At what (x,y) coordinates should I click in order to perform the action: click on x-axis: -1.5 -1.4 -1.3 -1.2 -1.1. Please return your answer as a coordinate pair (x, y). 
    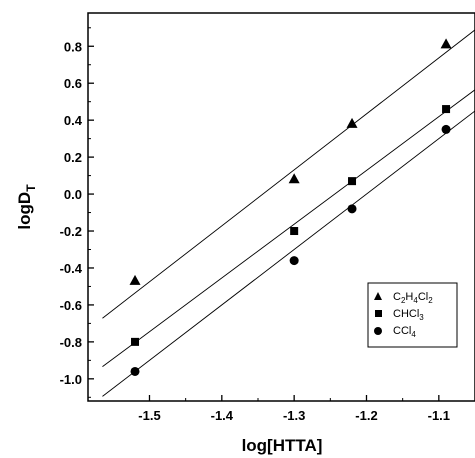
    Looking at the image, I should click on (294, 409).